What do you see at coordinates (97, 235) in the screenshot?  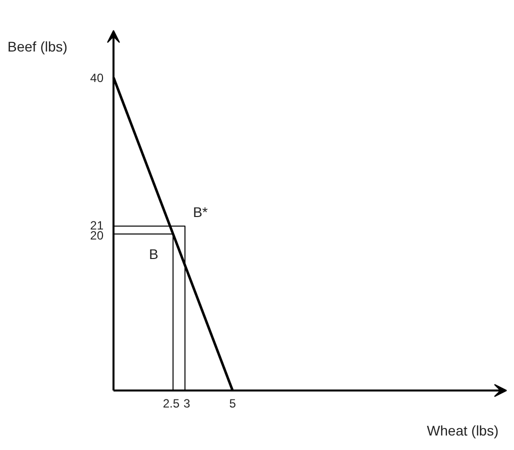 I see `y-tick-label: 20` at bounding box center [97, 235].